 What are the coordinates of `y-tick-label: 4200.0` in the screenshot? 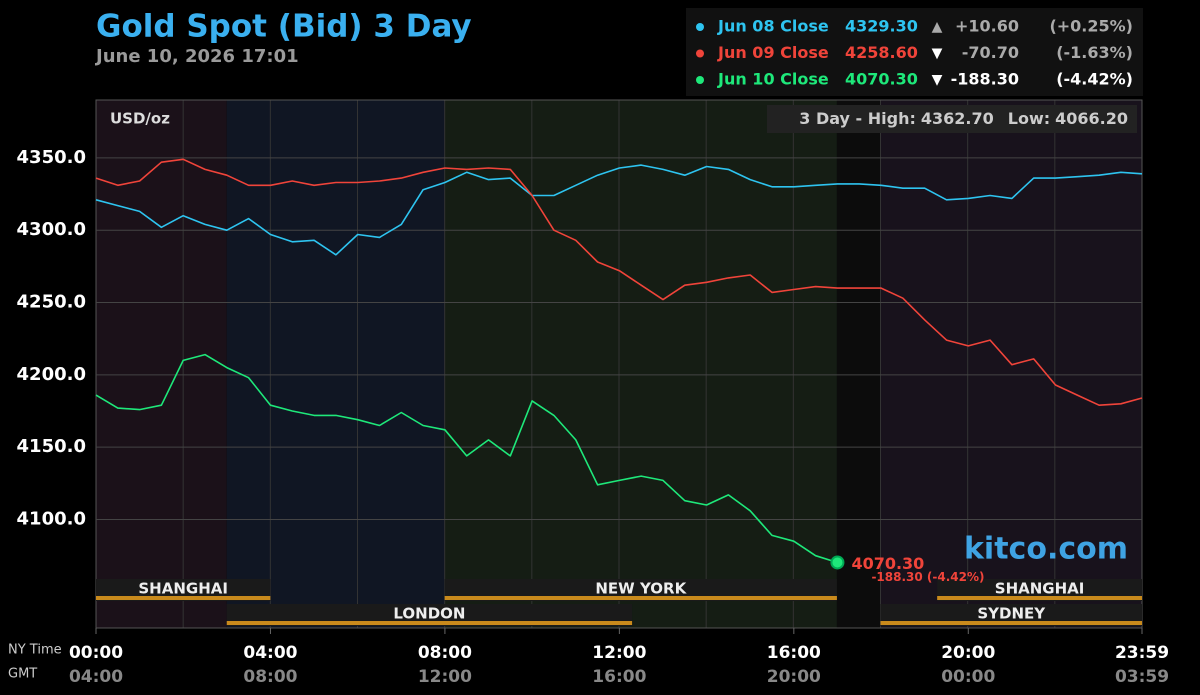 It's located at (51, 374).